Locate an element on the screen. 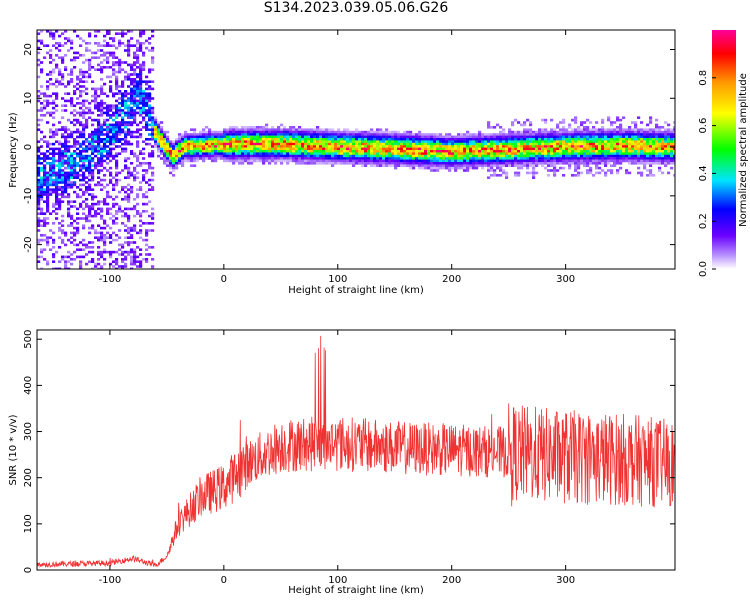 The height and width of the screenshot is (600, 750). x-tick-label: 300 is located at coordinates (565, 279).